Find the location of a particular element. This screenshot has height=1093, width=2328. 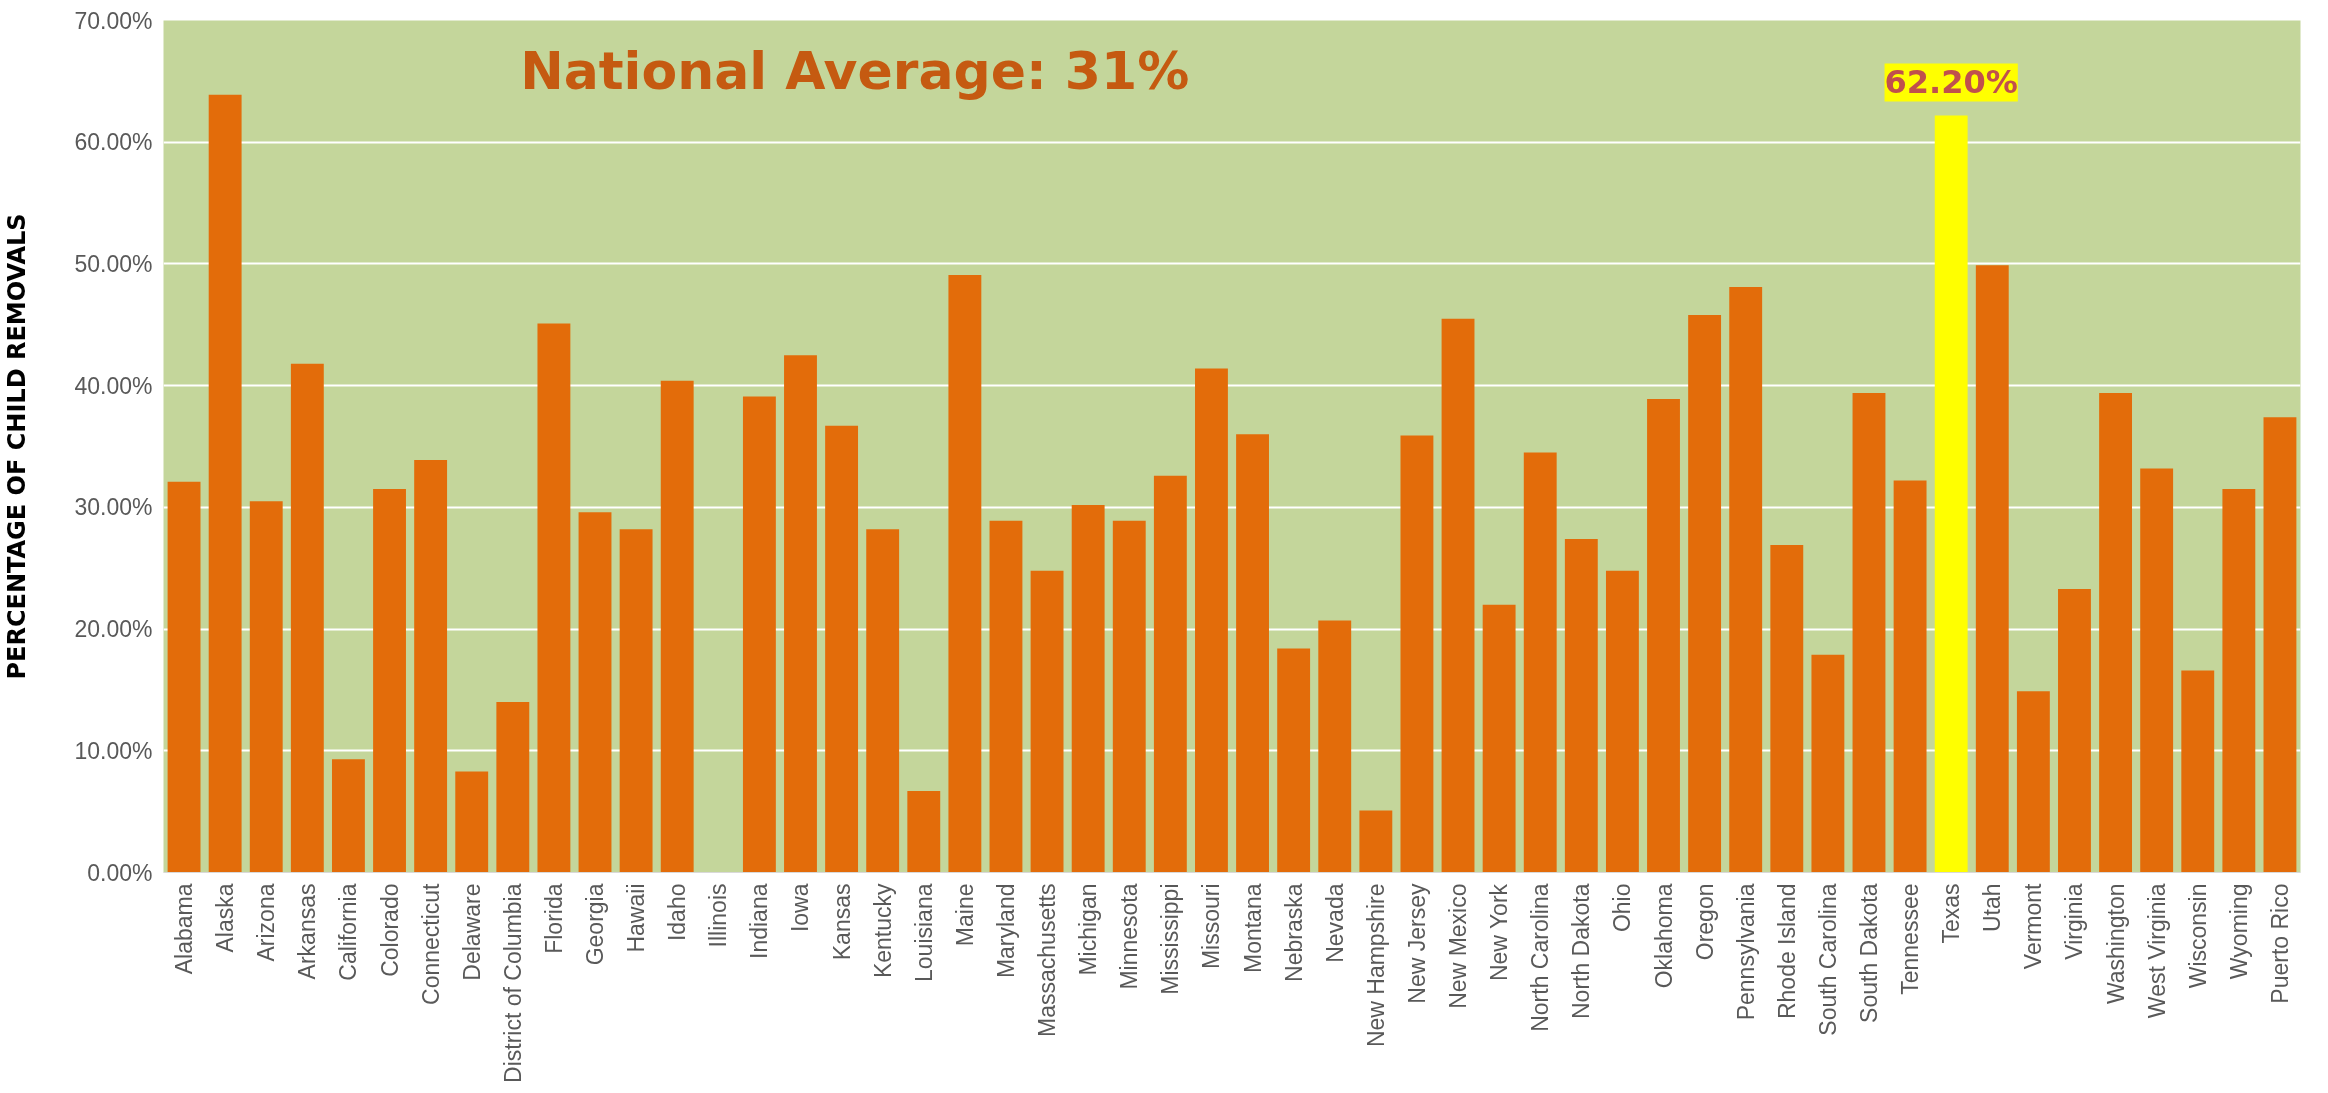

x-tick-label: Arkansas is located at coordinates (307, 931).